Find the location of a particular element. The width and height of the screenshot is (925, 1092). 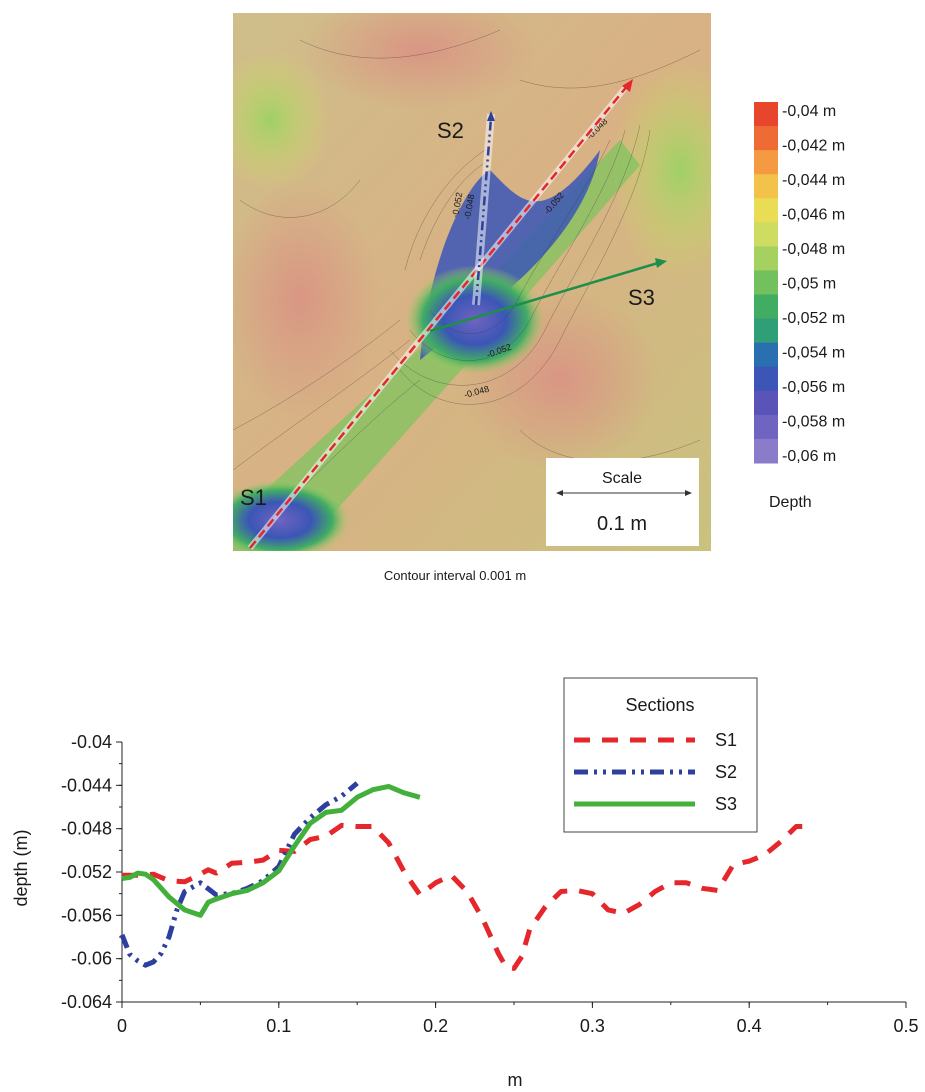

contour-interval-caption: Contour interval 0.001 m is located at coordinates (455, 575).